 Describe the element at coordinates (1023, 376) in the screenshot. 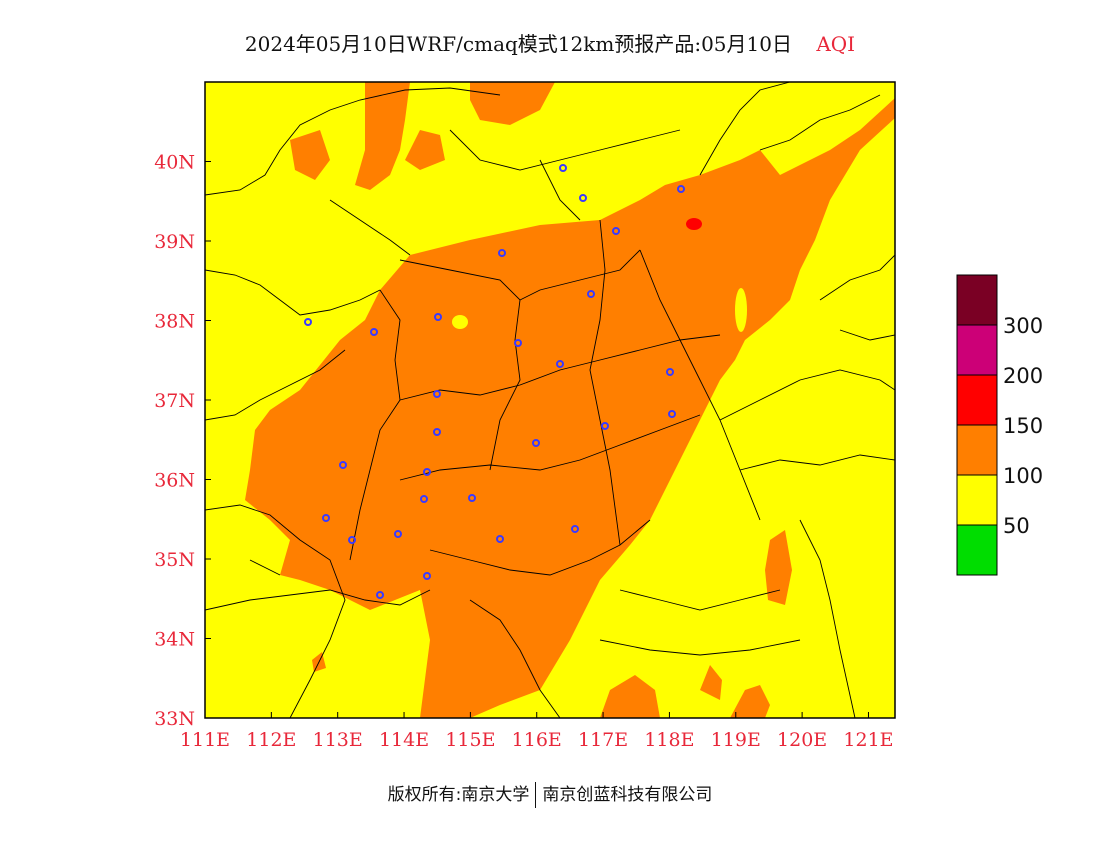

I see `legend-label: 200` at that location.